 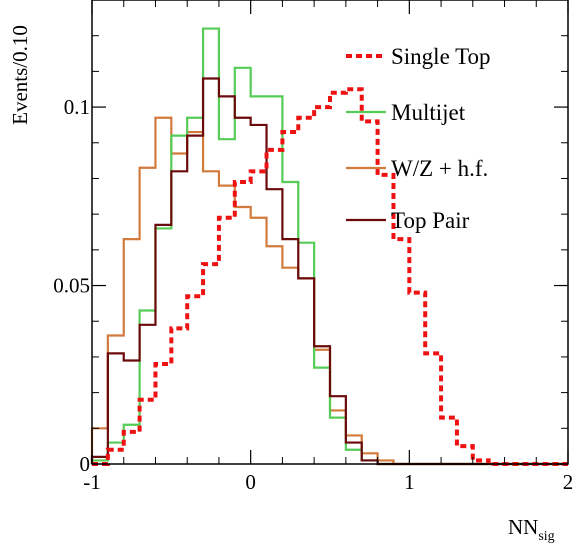 What do you see at coordinates (92, 482) in the screenshot?
I see `x-tick-label: -1` at bounding box center [92, 482].